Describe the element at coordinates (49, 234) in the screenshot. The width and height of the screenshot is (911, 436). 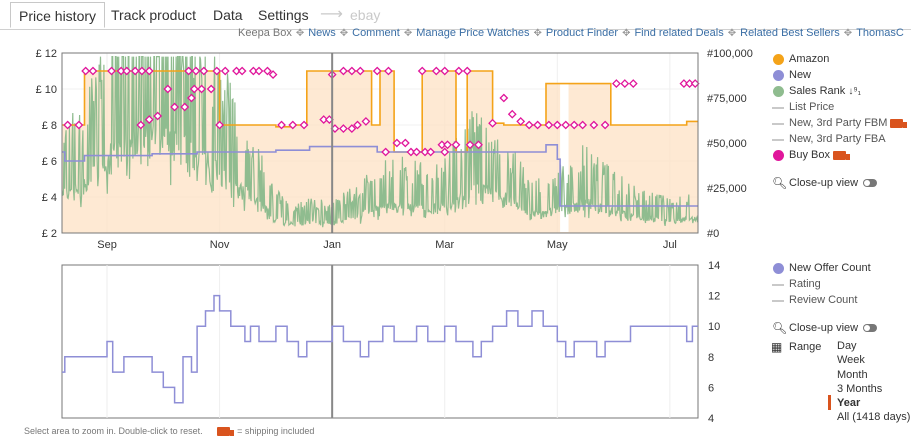
I see `y-left-tick-label: £ 2` at that location.